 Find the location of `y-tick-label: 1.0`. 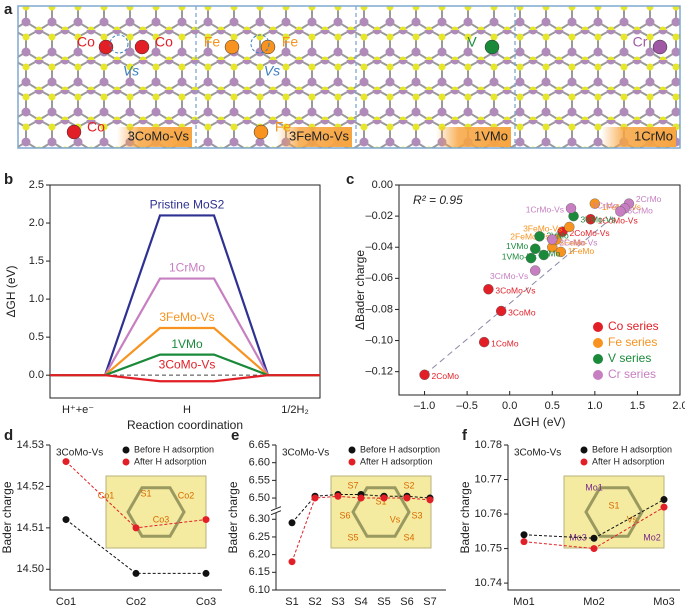

y-tick-label: 1.0 is located at coordinates (36, 299).